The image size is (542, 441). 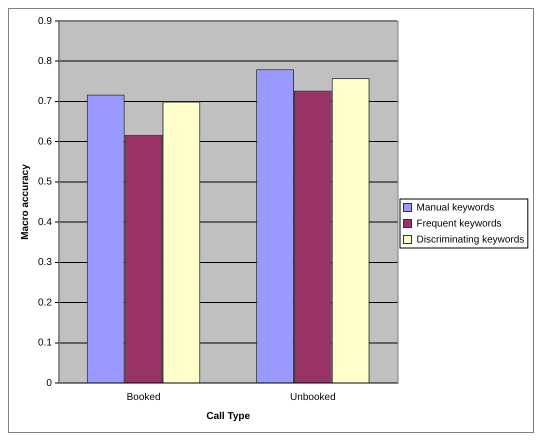 I want to click on y-tick-label: 0.8, so click(x=45, y=61).